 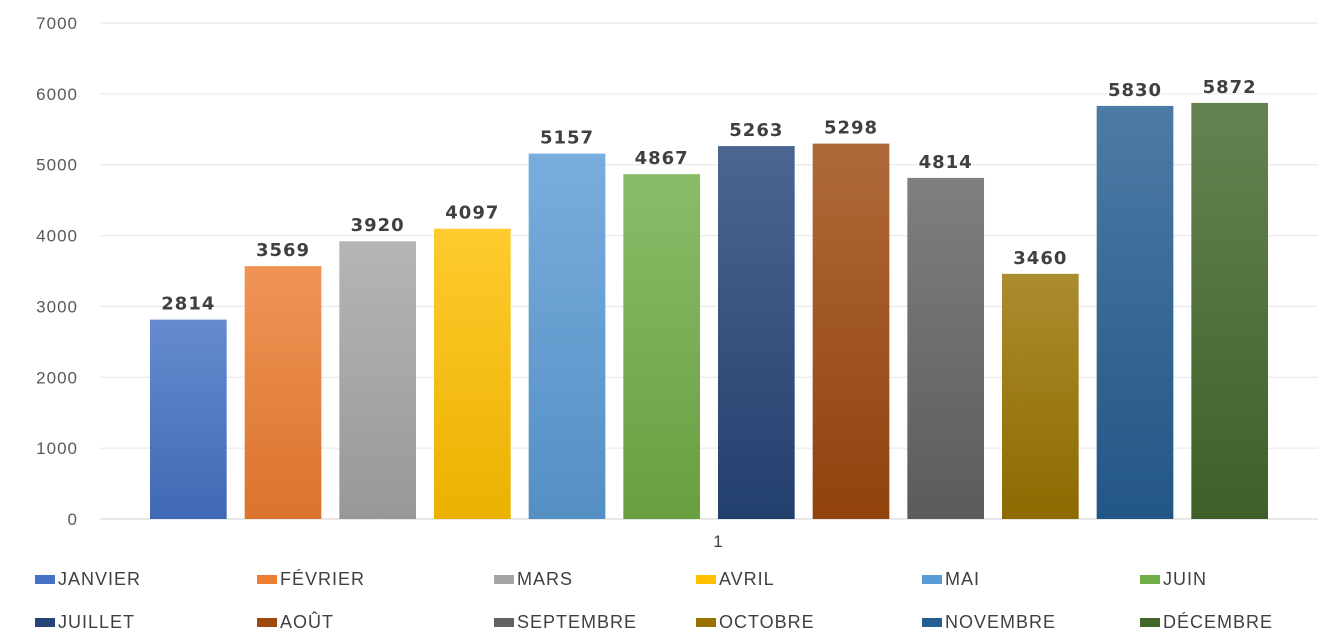 What do you see at coordinates (662, 158) in the screenshot?
I see `data-label: 4867` at bounding box center [662, 158].